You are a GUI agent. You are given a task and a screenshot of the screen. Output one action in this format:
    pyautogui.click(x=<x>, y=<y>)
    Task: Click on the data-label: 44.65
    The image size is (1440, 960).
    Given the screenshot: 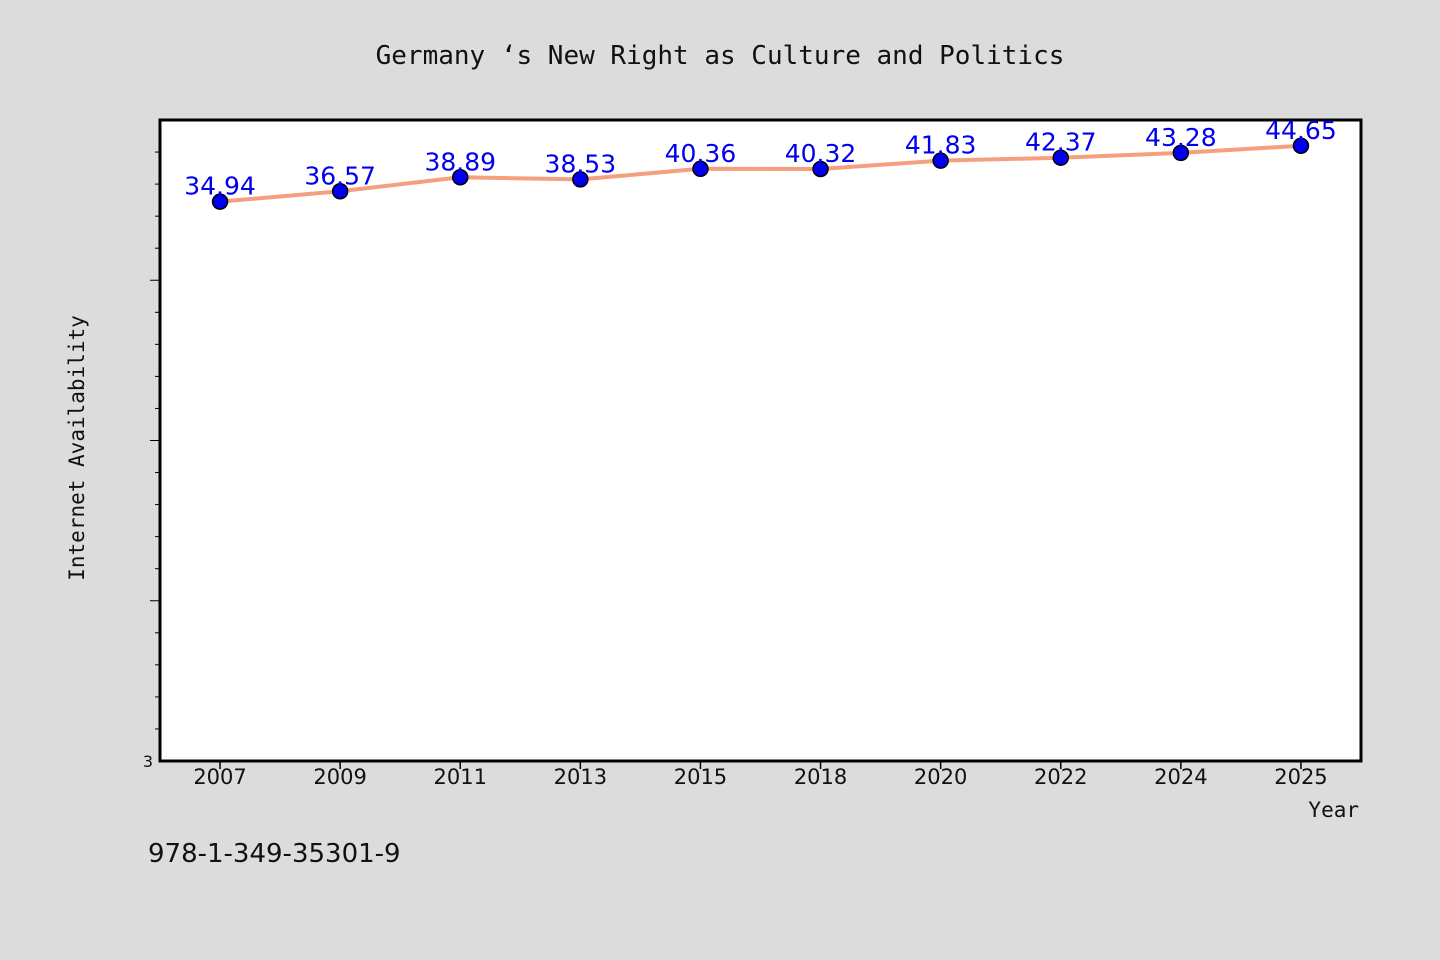 What is the action you would take?
    pyautogui.click(x=1301, y=130)
    